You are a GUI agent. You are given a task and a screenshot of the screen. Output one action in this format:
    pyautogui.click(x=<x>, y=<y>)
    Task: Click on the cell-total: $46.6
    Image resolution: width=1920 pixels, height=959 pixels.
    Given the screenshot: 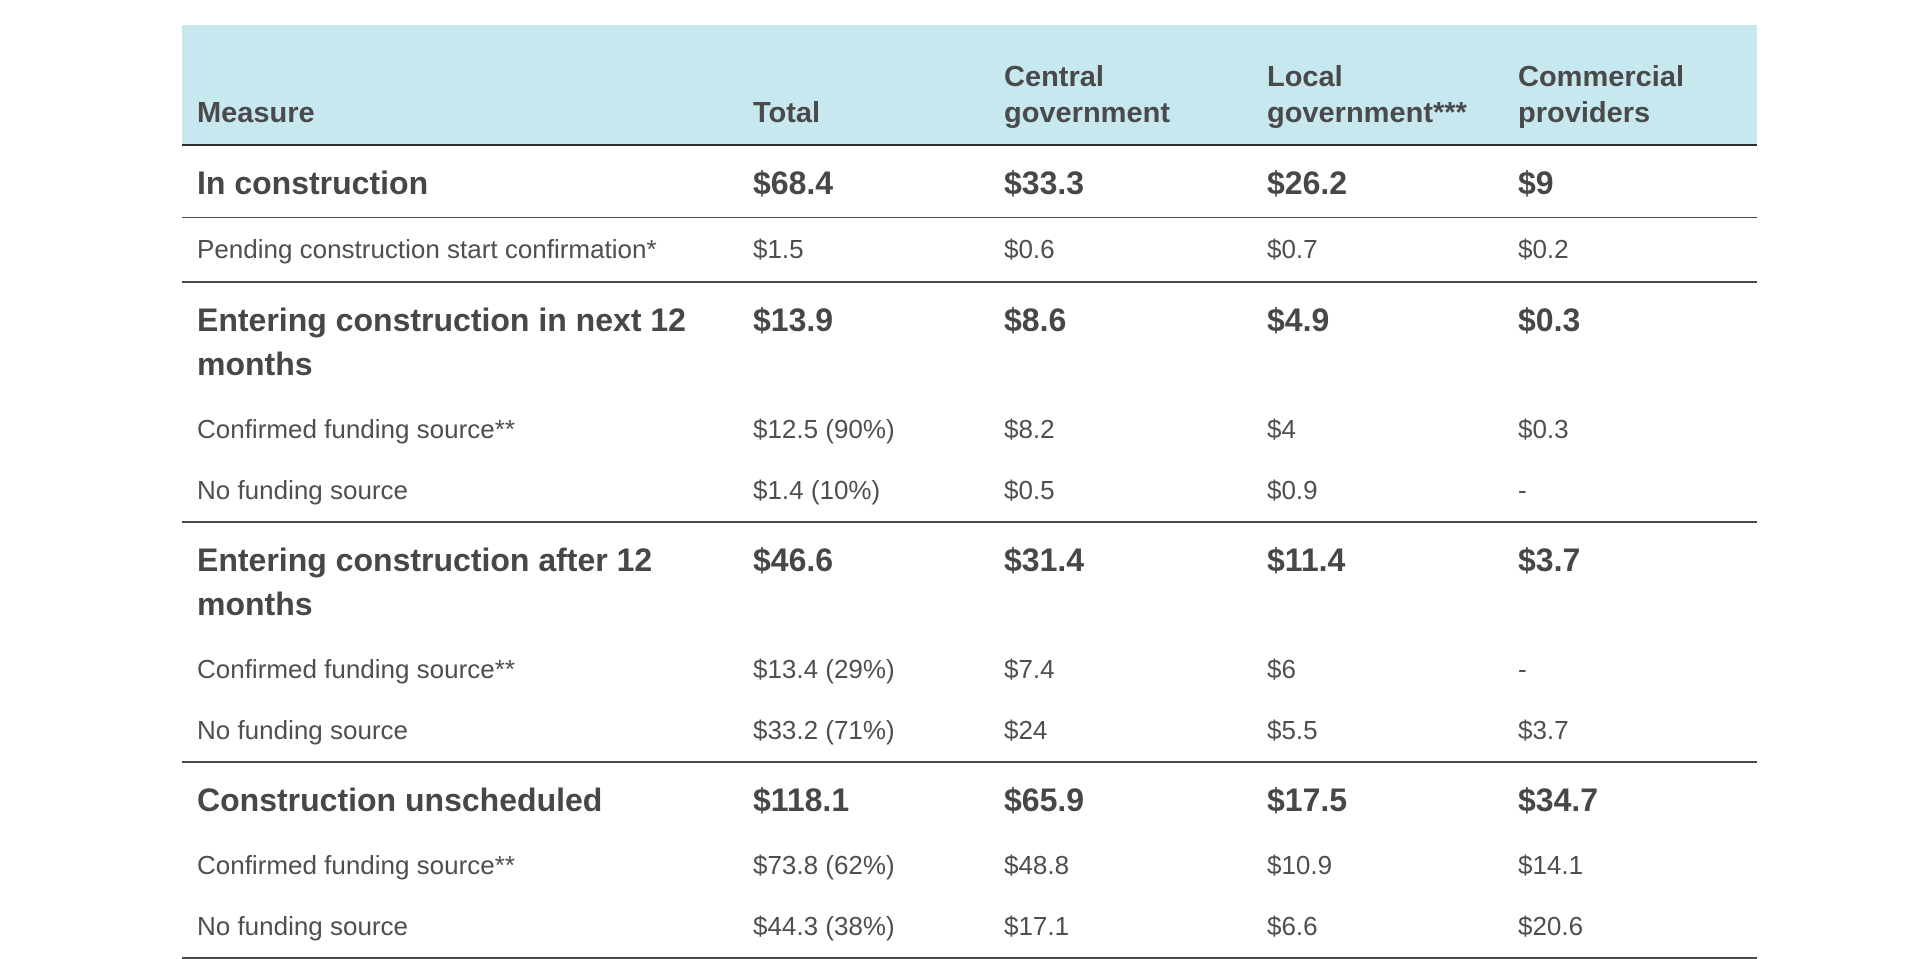 What is the action you would take?
    pyautogui.click(x=793, y=560)
    